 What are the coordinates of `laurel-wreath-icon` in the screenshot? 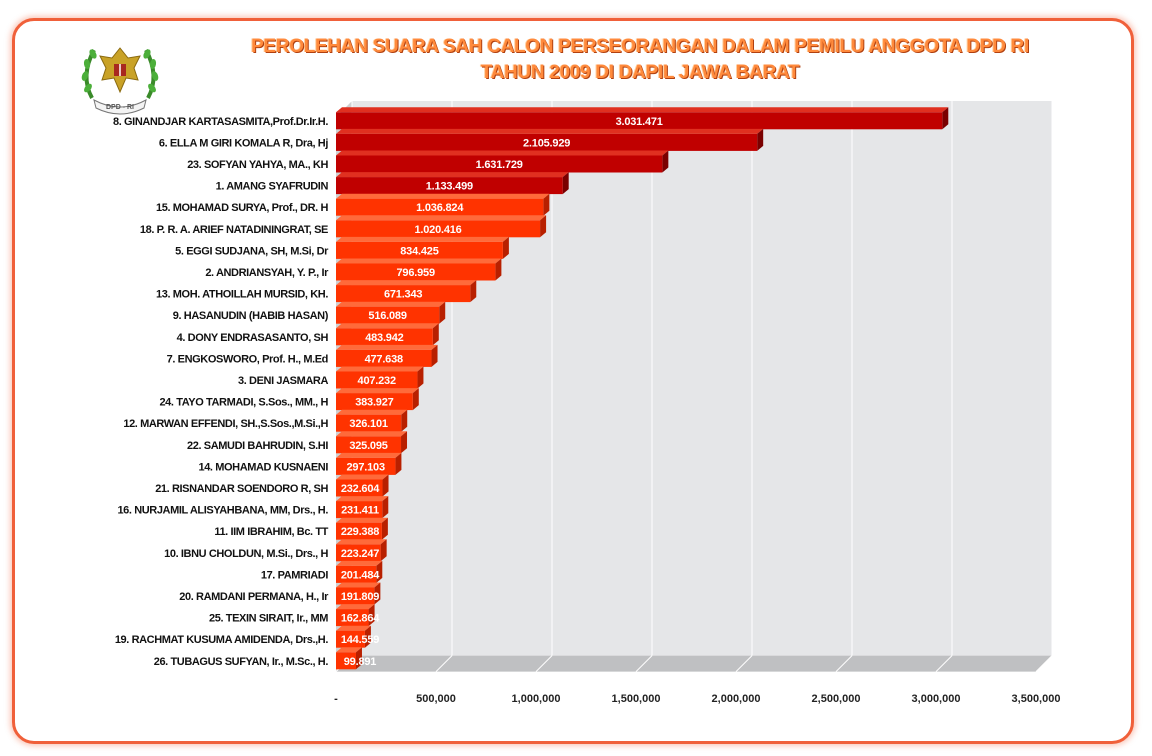 It's located at (120, 74).